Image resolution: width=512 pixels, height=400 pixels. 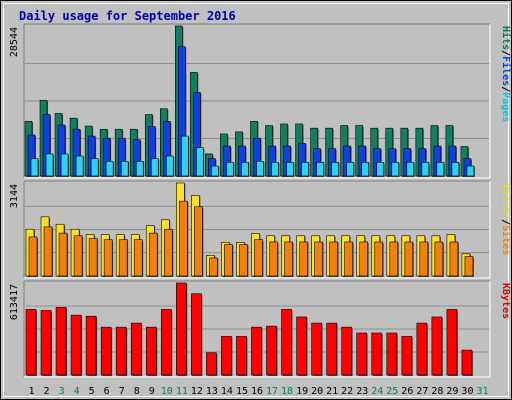 What do you see at coordinates (95, 167) in the screenshot?
I see `bar-hits-pages-day5` at bounding box center [95, 167].